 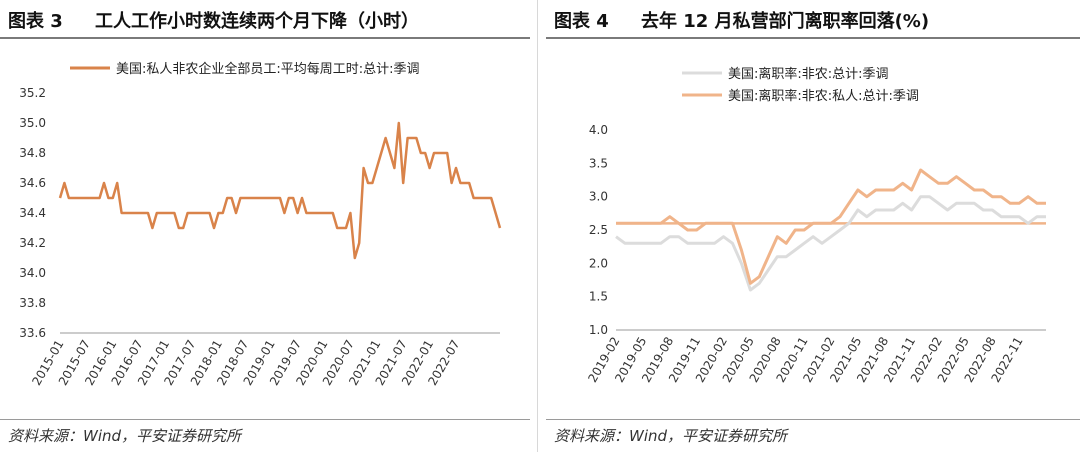 I want to click on left-figure-header: 图表 3 工人工作小时数连续两个月下降（小时）, so click(x=265, y=19).